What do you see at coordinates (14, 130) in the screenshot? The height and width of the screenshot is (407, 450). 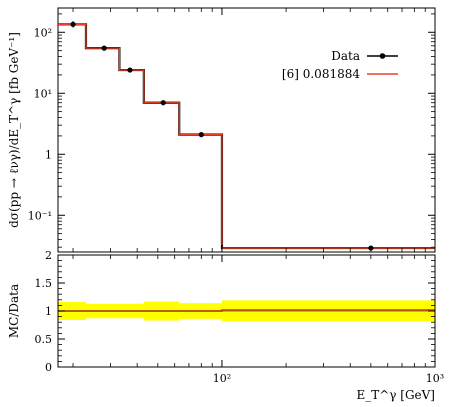 I see `main-y-axis-label: dσ(pp → ℓνγ)/dE_T^γ [fb GeV⁻¹]` at bounding box center [14, 130].